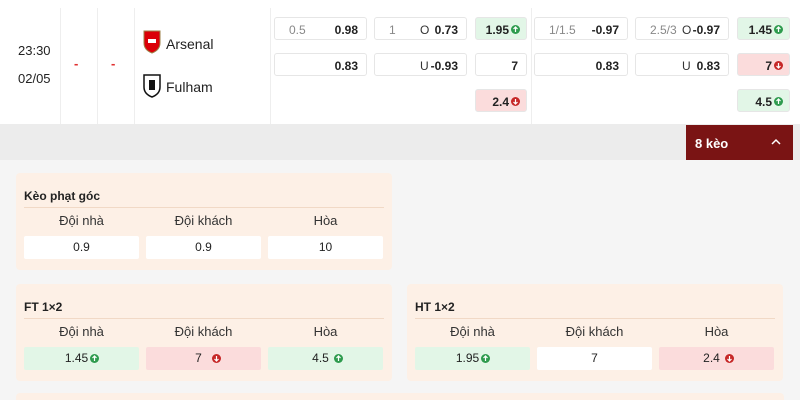 This screenshot has width=800, height=400. What do you see at coordinates (562, 30) in the screenshot?
I see `handicap-line: 1/1.5` at bounding box center [562, 30].